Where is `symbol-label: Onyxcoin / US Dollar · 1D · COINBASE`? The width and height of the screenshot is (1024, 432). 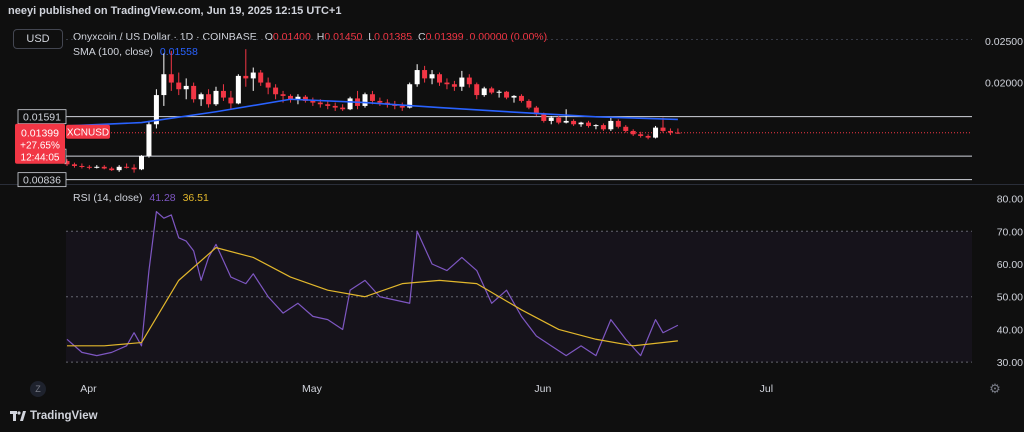
symbol-label: Onyxcoin / US Dollar · 1D · COINBASE is located at coordinates (165, 37).